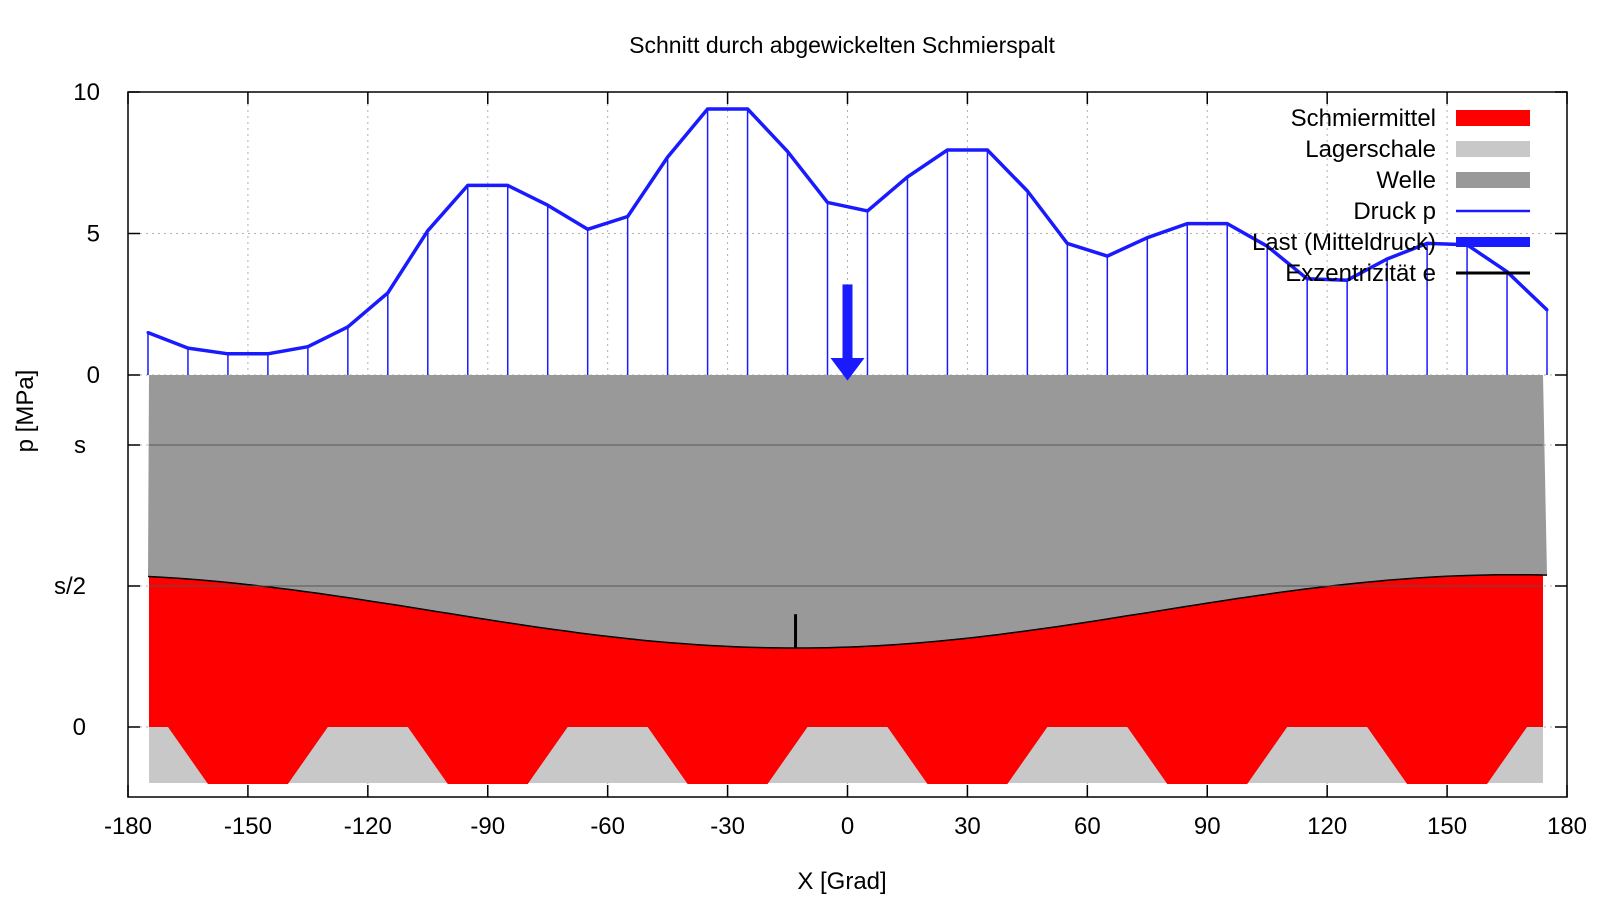  Describe the element at coordinates (1567, 826) in the screenshot. I see `x-tick-label: 180` at that location.